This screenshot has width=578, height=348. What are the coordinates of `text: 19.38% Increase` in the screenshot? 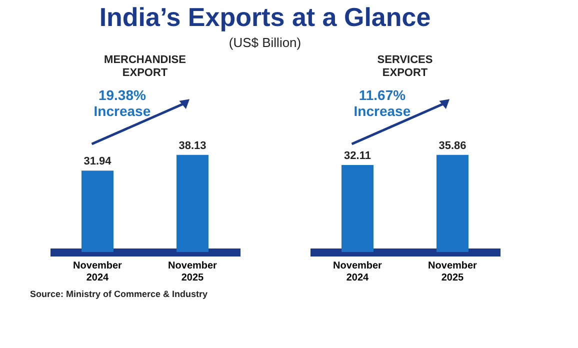 It's located at (122, 103).